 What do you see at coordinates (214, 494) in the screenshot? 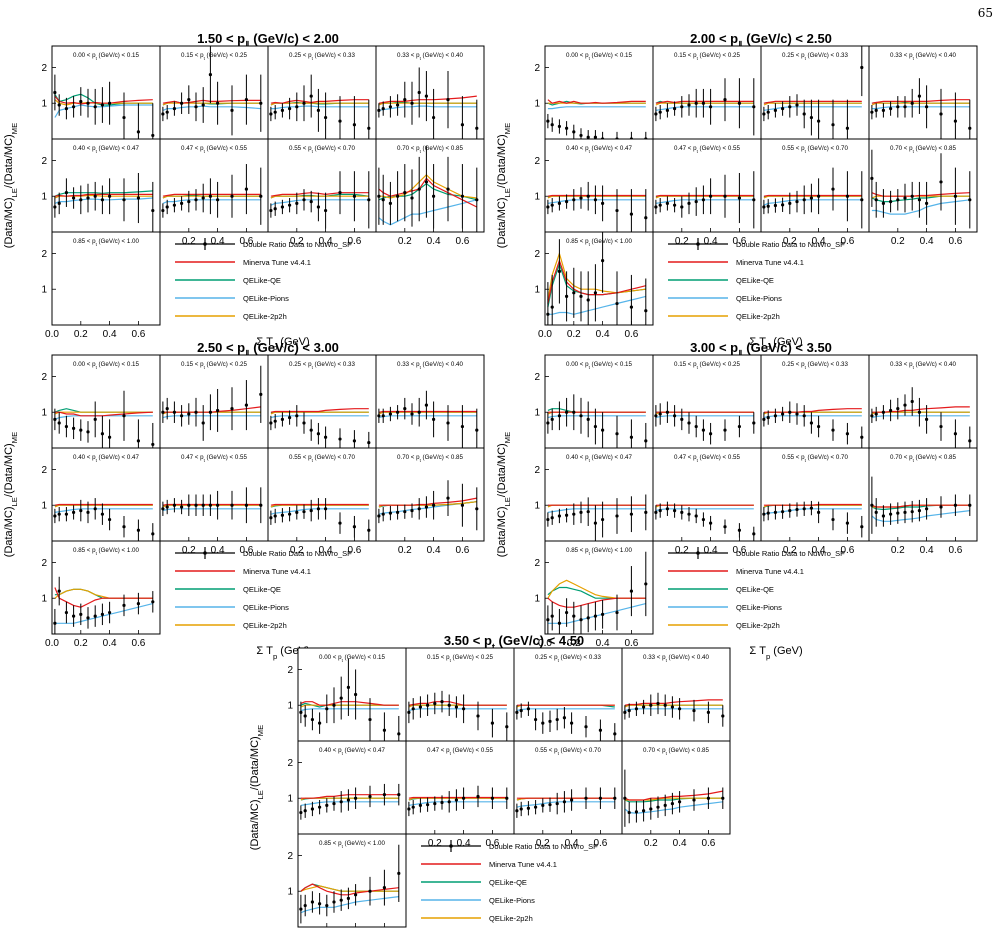
I see `subplot-6: 0.47 < pt (GeV/c) < 0.55` at bounding box center [214, 494].